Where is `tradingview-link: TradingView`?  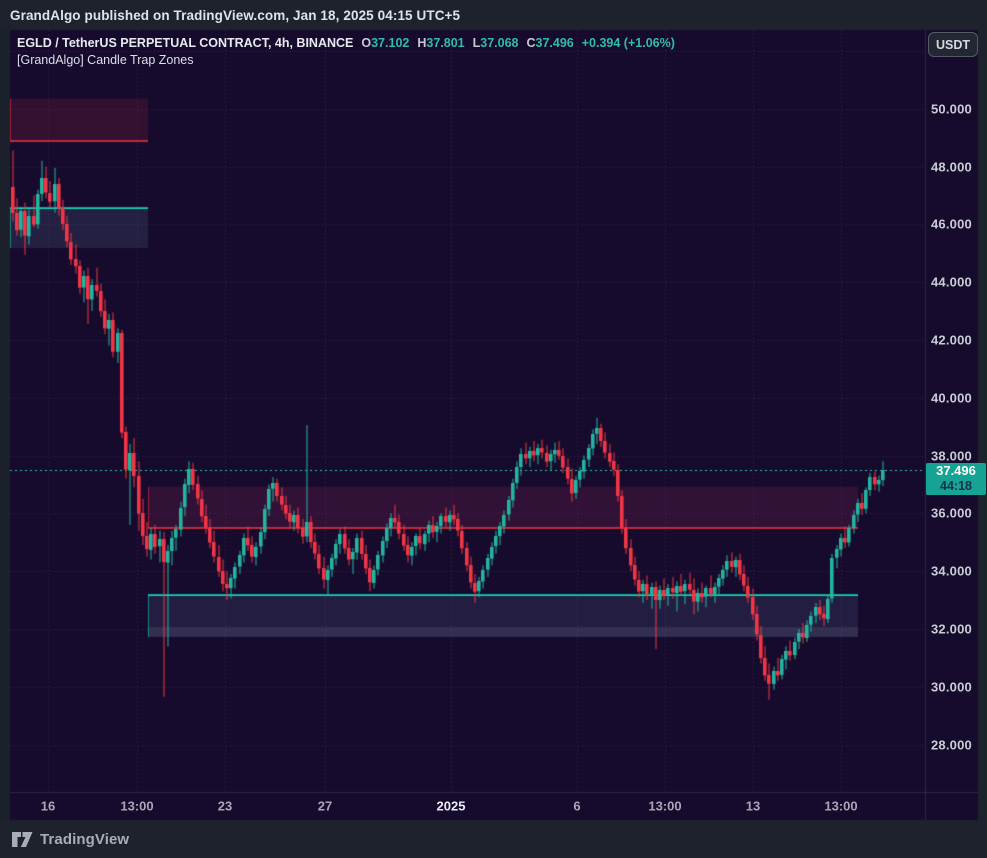 tradingview-link: TradingView is located at coordinates (70, 839).